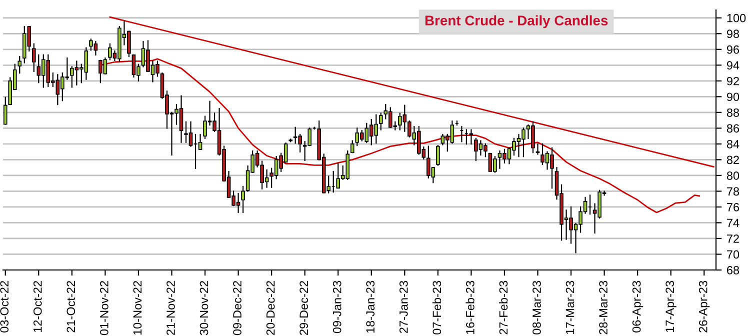 This screenshot has height=336, width=752. Describe the element at coordinates (733, 65) in the screenshot. I see `y-tick-label: 94` at that location.